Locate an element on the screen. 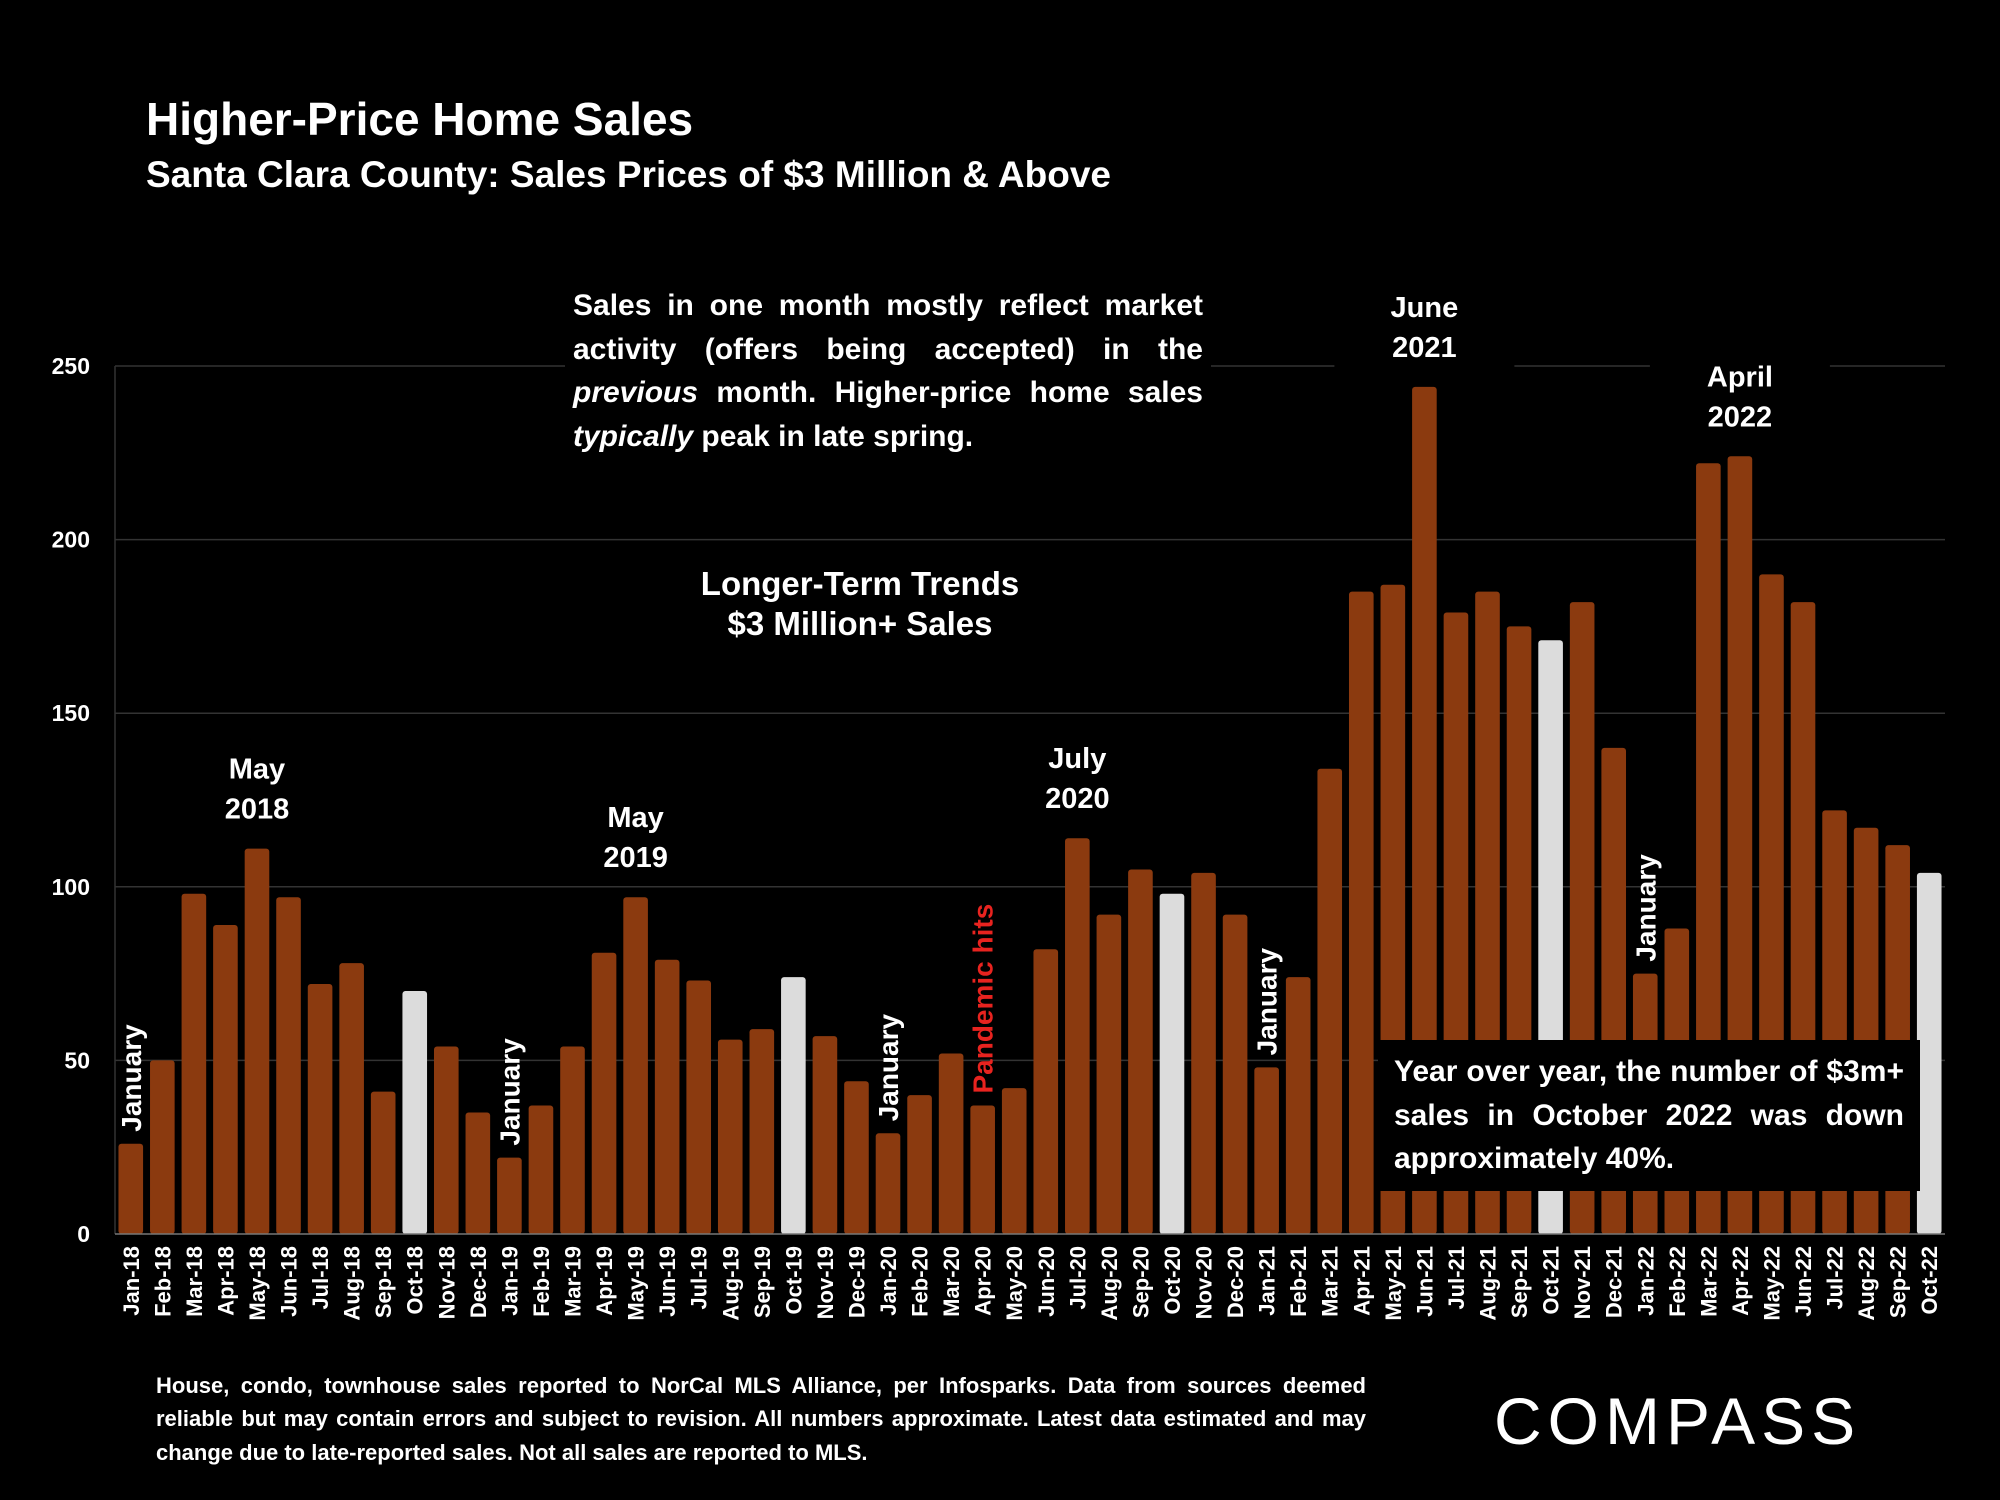  x-tick-label: Feb-18 is located at coordinates (162, 1281).